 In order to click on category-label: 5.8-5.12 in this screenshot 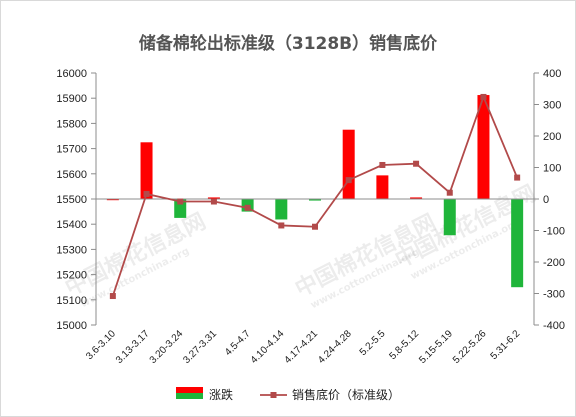, I will do `click(404, 345)`.